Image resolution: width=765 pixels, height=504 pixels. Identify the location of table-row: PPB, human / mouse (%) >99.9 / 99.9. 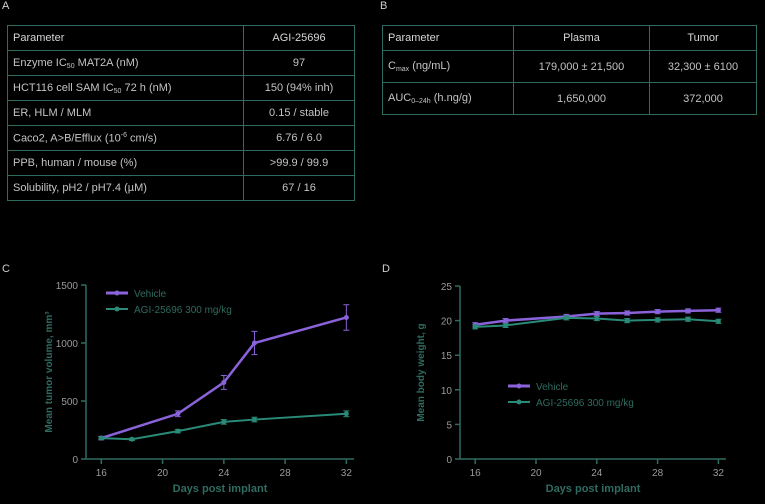
(181, 163).